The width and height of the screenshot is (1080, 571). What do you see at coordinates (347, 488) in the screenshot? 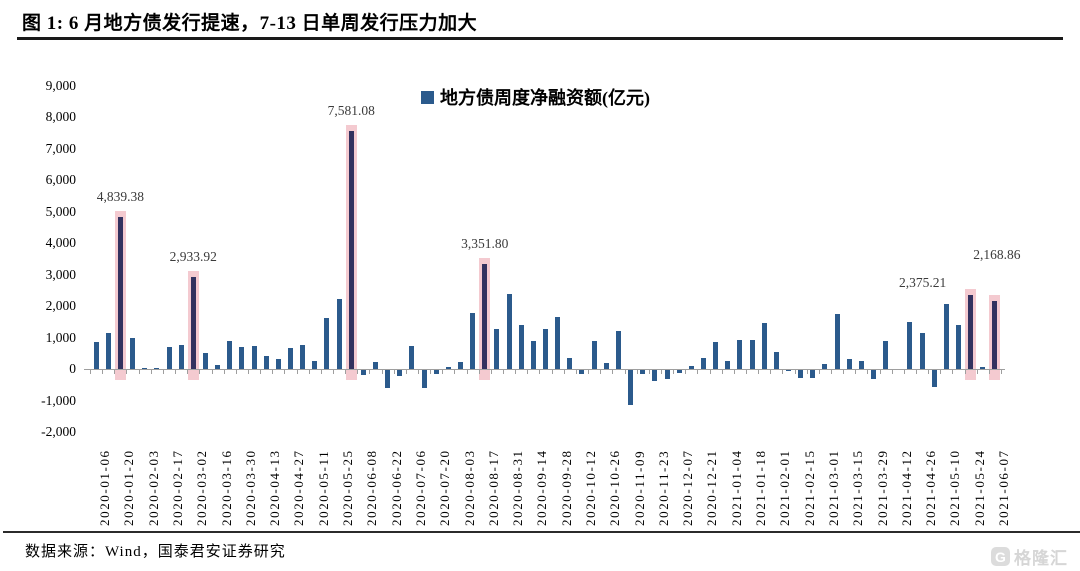
I see `x-axis-tick-label: 2020-05-25` at bounding box center [347, 488].